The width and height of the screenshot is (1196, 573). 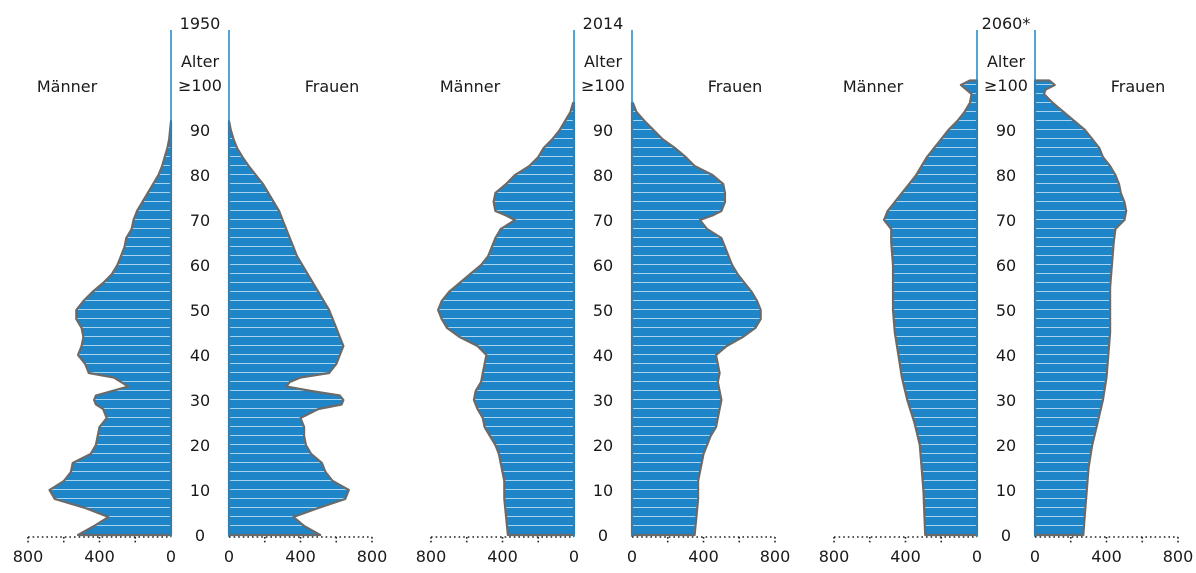 What do you see at coordinates (110, 328) in the screenshot?
I see `male-population-area-1950` at bounding box center [110, 328].